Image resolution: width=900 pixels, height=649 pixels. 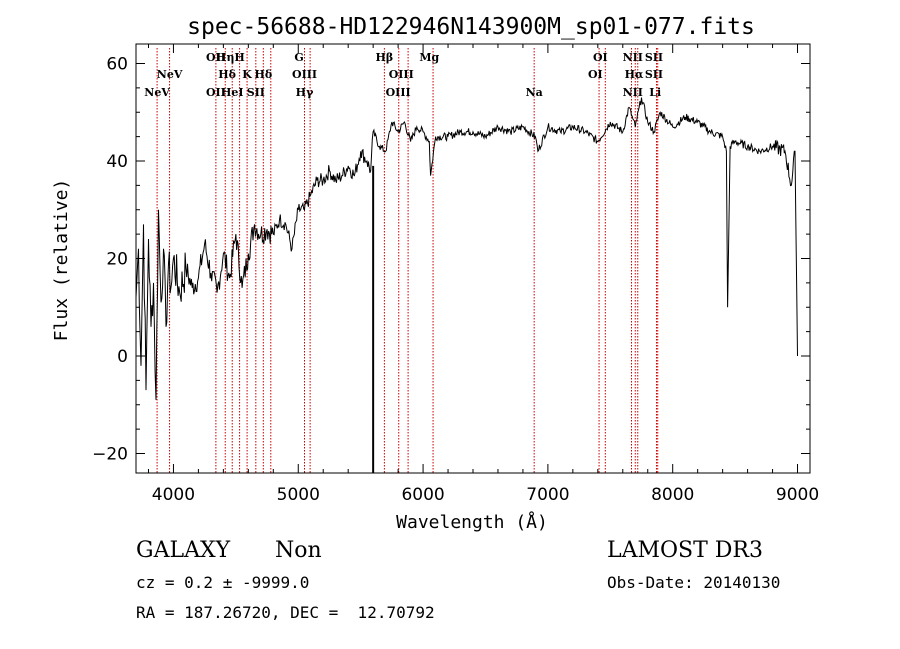 I want to click on observation-date: Obs-Date: 20140130, so click(x=694, y=582).